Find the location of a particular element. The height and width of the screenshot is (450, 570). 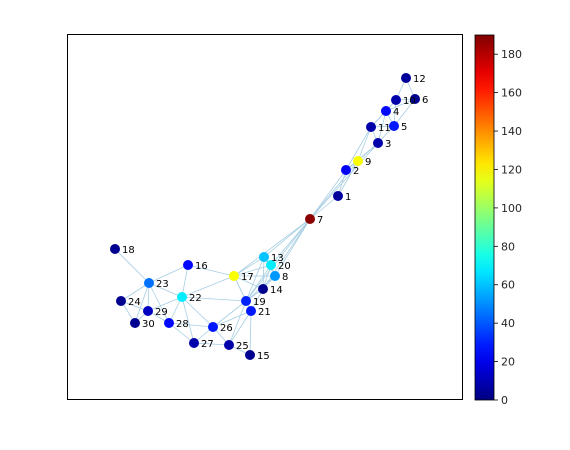

node-label-27: 27 is located at coordinates (207, 344).